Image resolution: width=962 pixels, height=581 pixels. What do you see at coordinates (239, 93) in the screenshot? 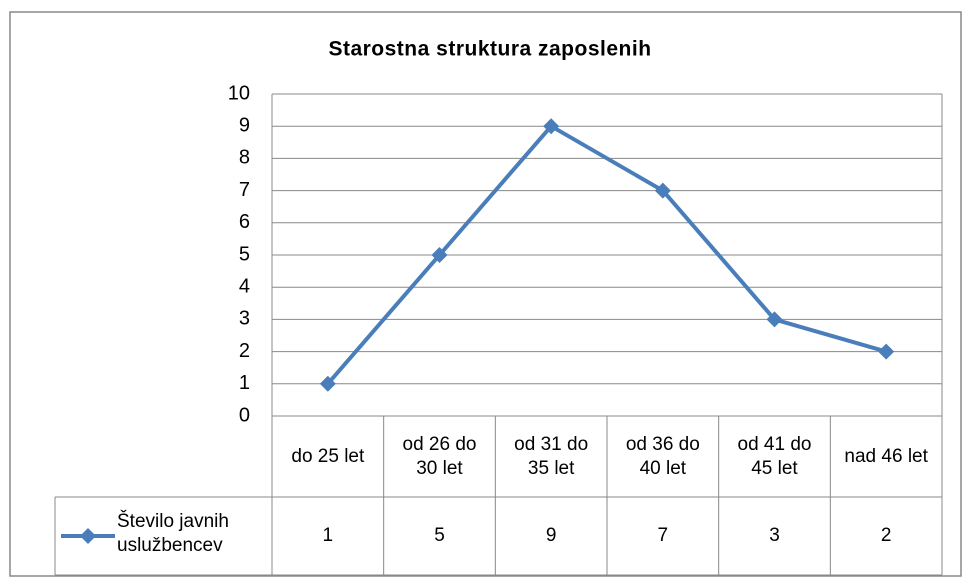
I see `y-tick-label: 10` at bounding box center [239, 93].